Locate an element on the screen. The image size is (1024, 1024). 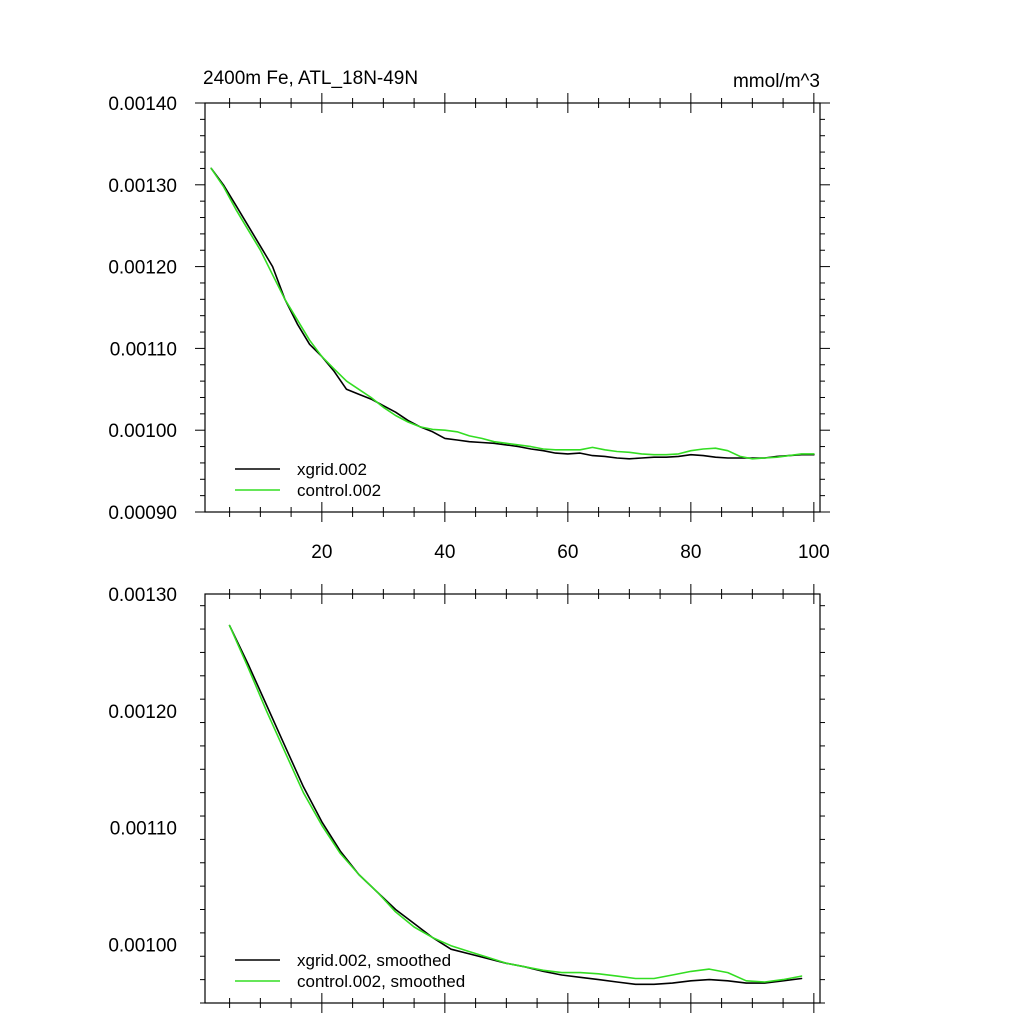
x-tick-label: 100 is located at coordinates (814, 552).